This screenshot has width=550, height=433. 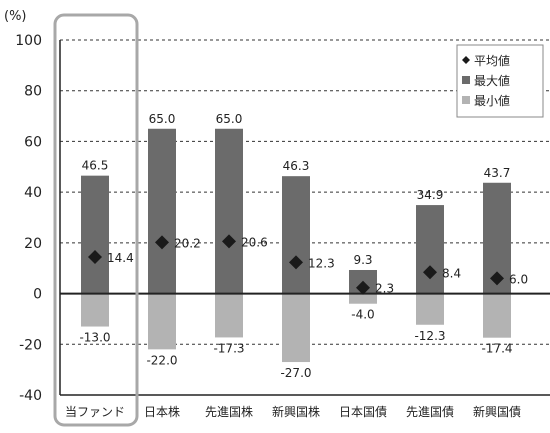 What do you see at coordinates (33, 193) in the screenshot?
I see `y-tick-label: 40` at bounding box center [33, 193].